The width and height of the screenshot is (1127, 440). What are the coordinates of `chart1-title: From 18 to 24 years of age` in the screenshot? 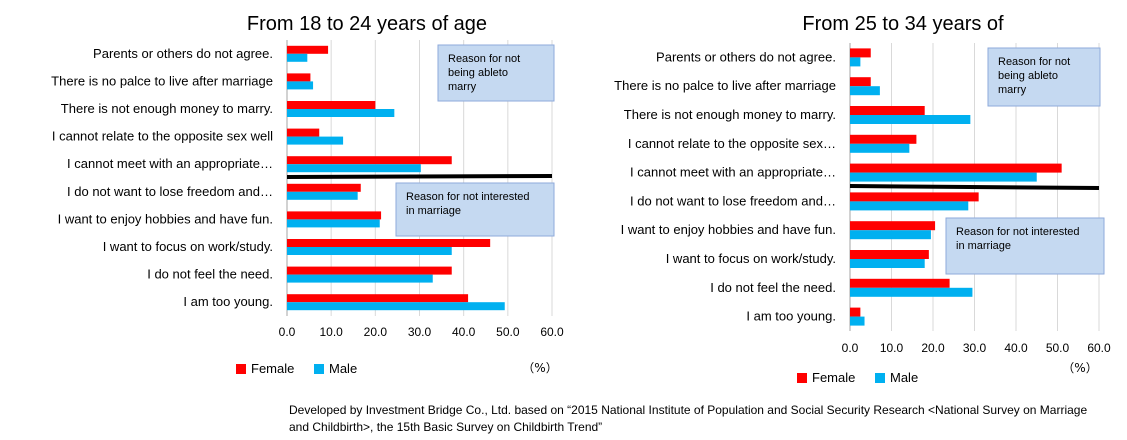 It's located at (367, 24).